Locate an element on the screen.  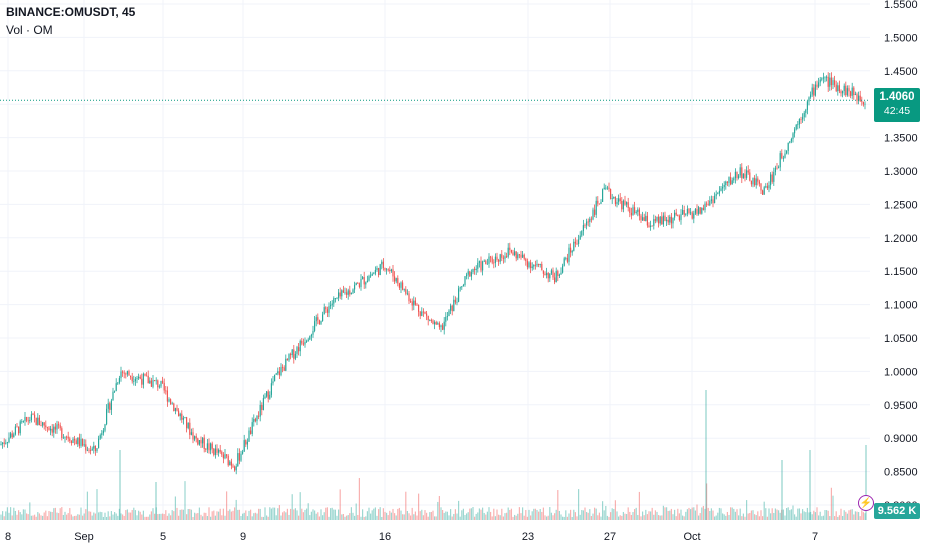
volume-indicator-label: Vol · OM is located at coordinates (29, 30).